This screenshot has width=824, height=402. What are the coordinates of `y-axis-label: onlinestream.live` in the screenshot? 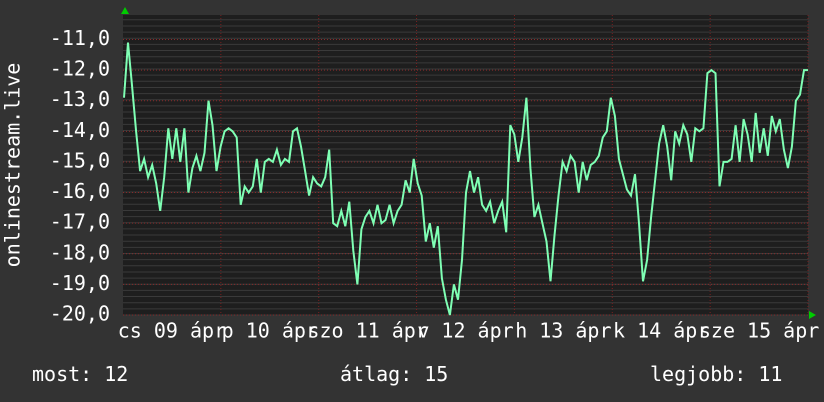 It's located at (13, 165).